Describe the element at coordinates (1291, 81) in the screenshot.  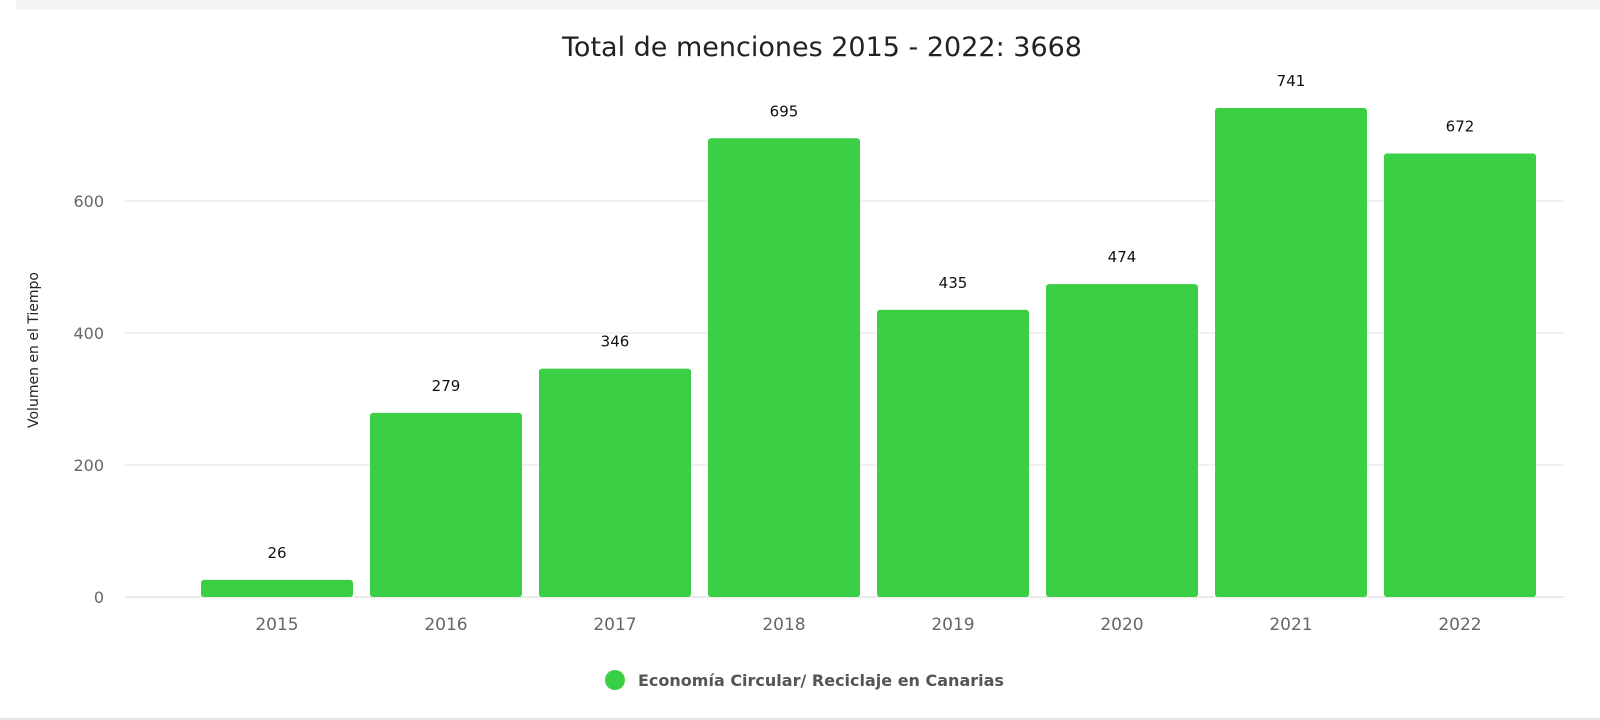
I see `data-label-2021: 741` at that location.